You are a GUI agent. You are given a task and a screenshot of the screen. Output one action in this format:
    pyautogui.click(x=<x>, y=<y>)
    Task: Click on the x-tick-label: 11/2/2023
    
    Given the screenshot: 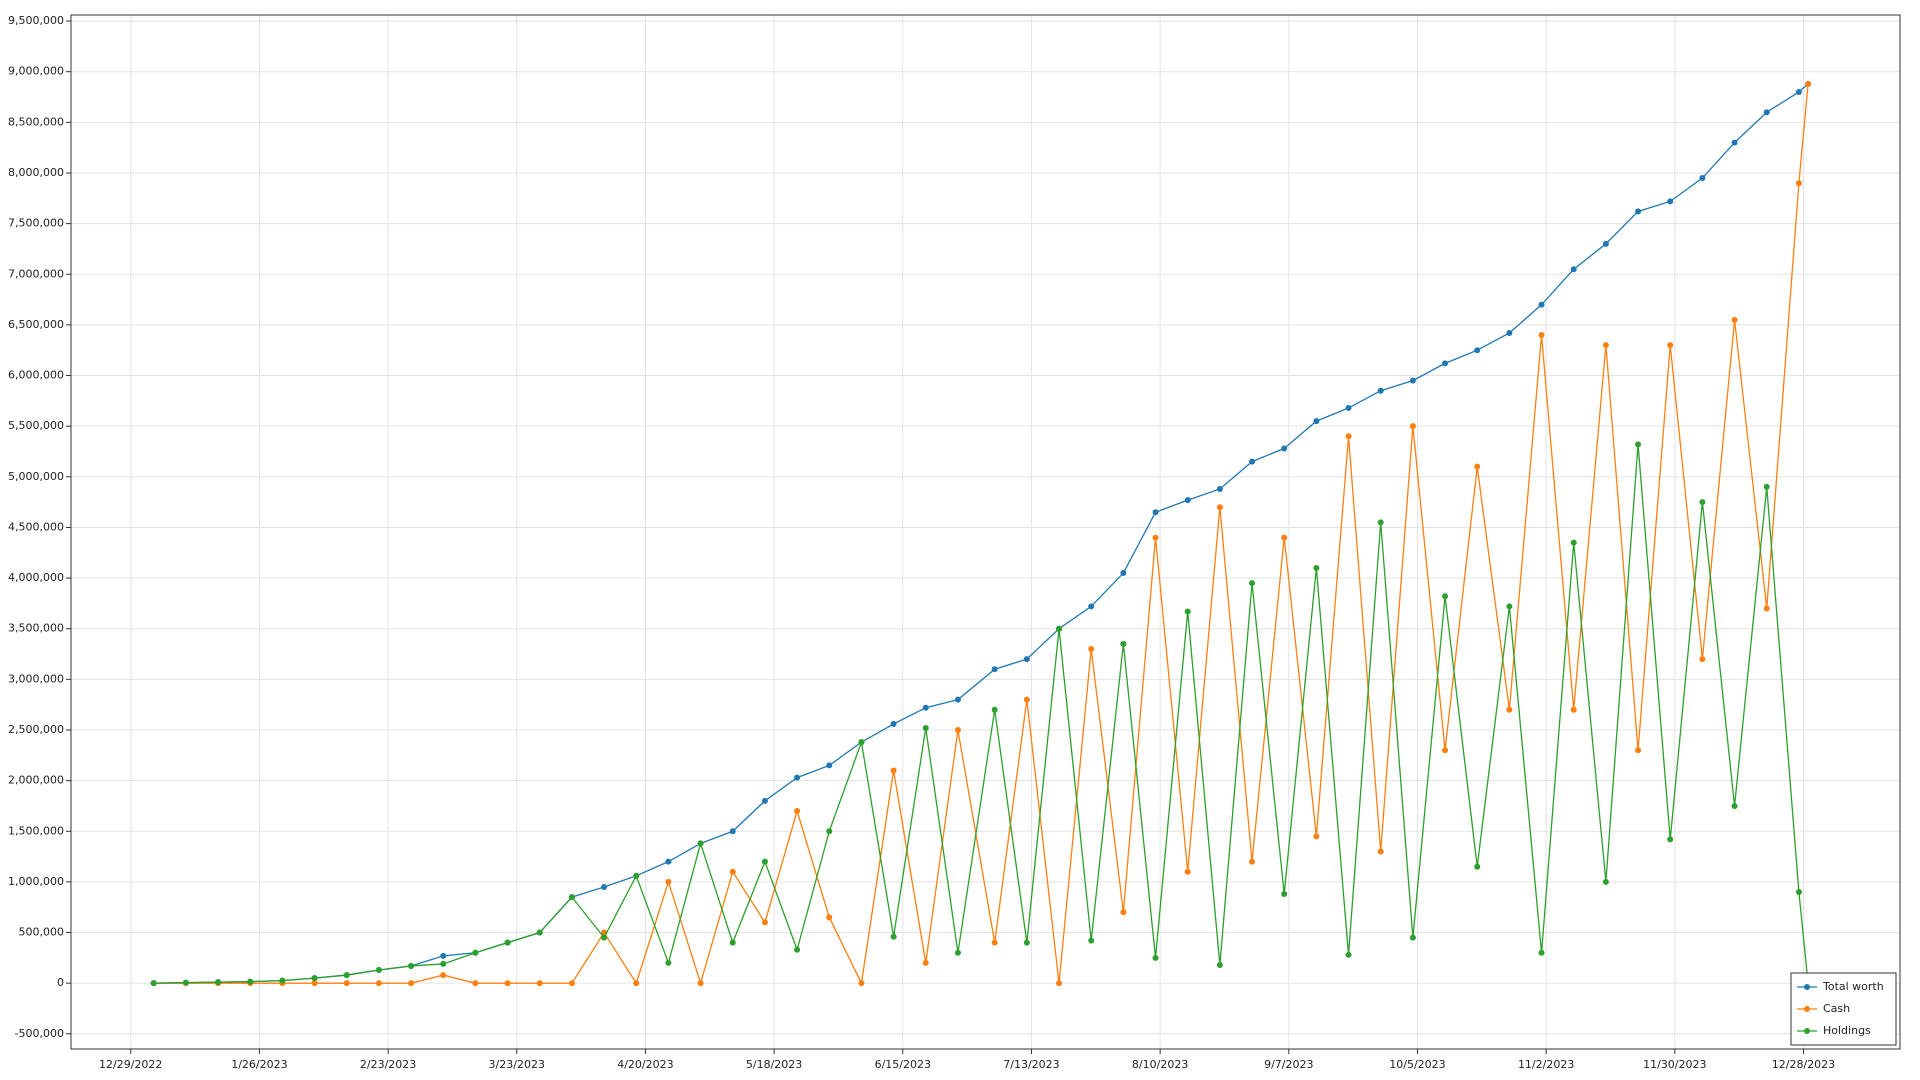 What is the action you would take?
    pyautogui.click(x=1546, y=1064)
    